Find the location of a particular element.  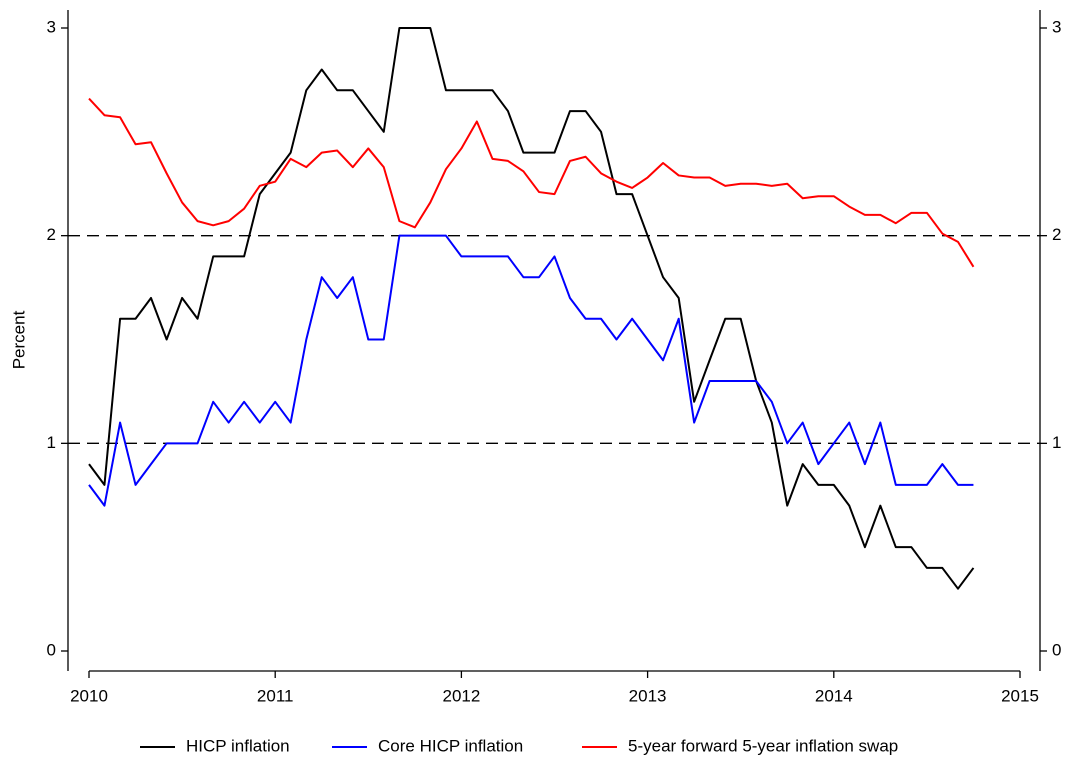

y-tick-label: 1 is located at coordinates (51, 442).